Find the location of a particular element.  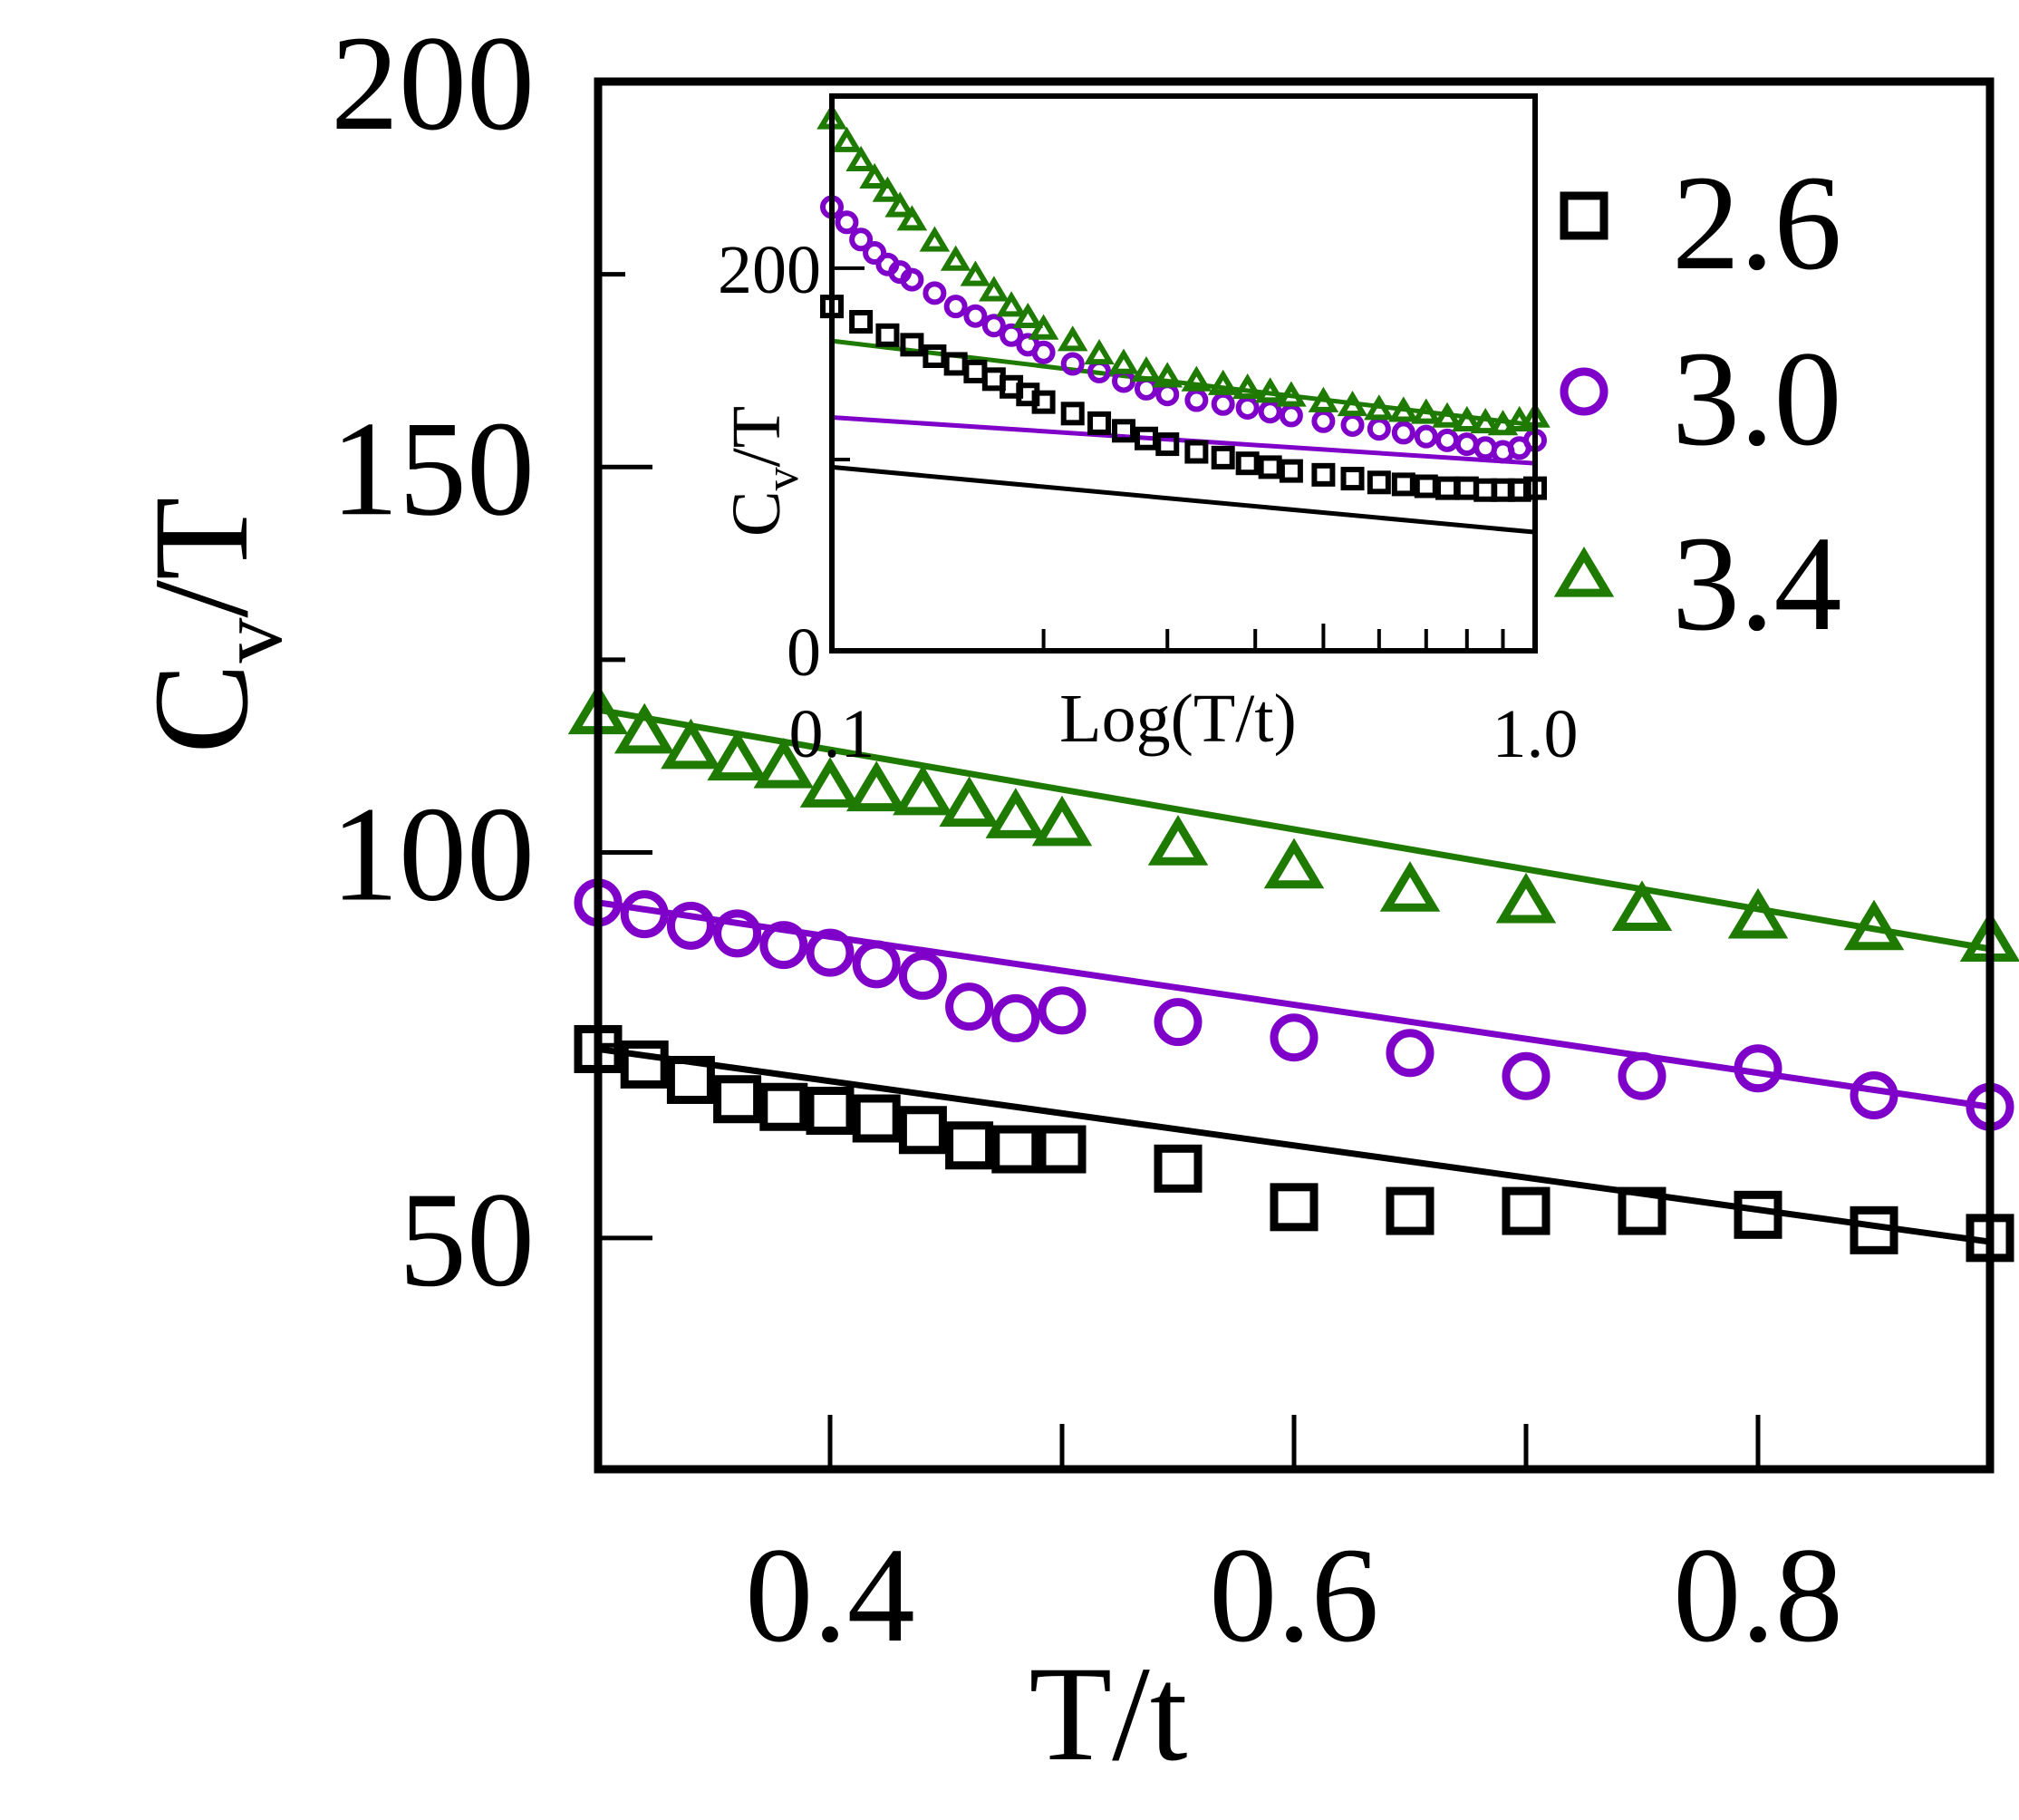

main-x-tick-labels: 0.4 0.6 0.8 is located at coordinates (1294, 1595).